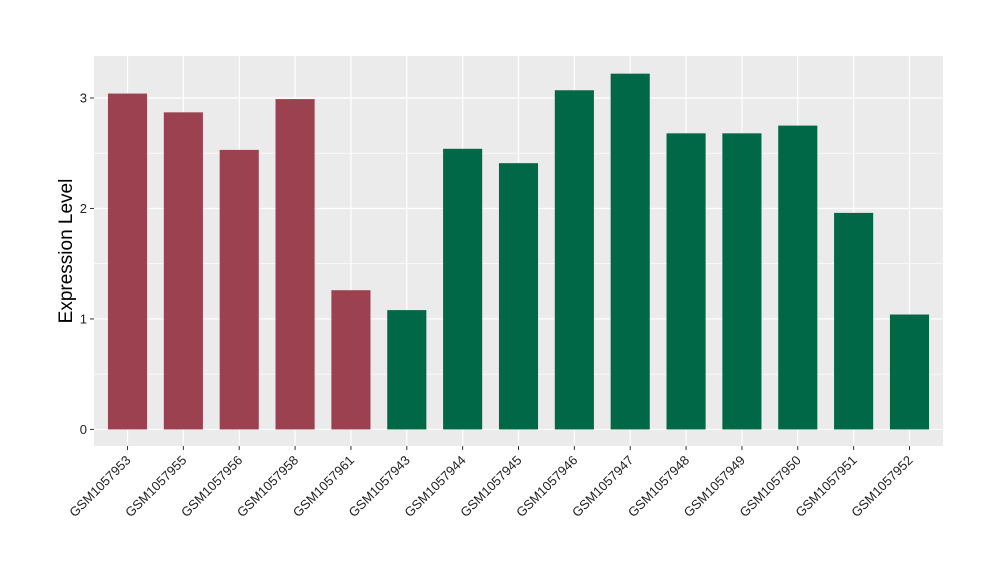 The height and width of the screenshot is (580, 1000). I want to click on bar-GSM1057955, so click(183, 271).